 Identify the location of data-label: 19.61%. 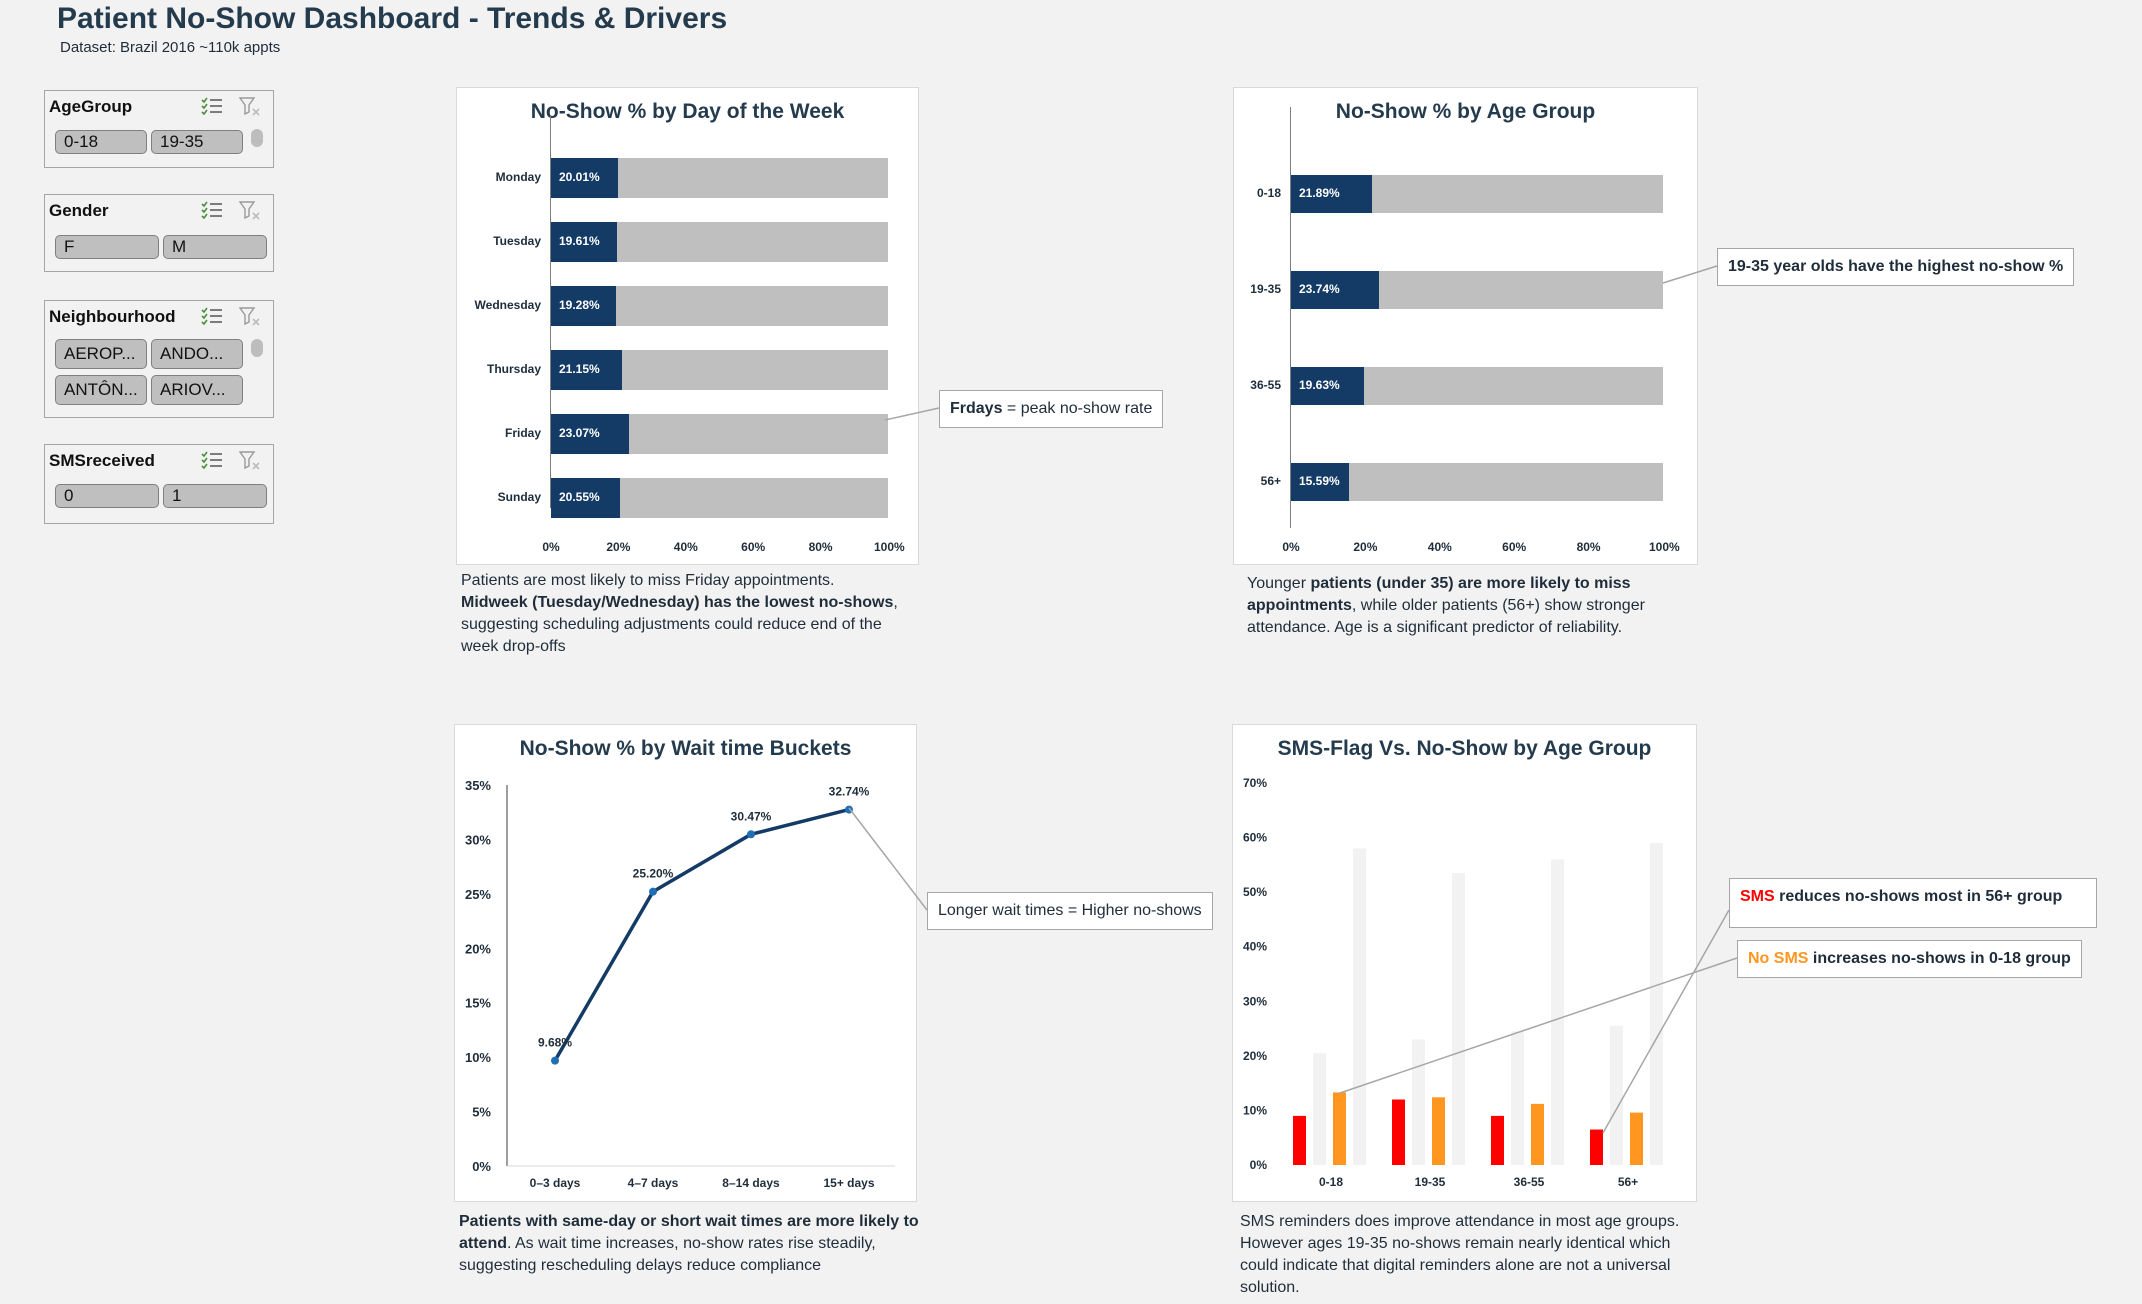
(579, 241).